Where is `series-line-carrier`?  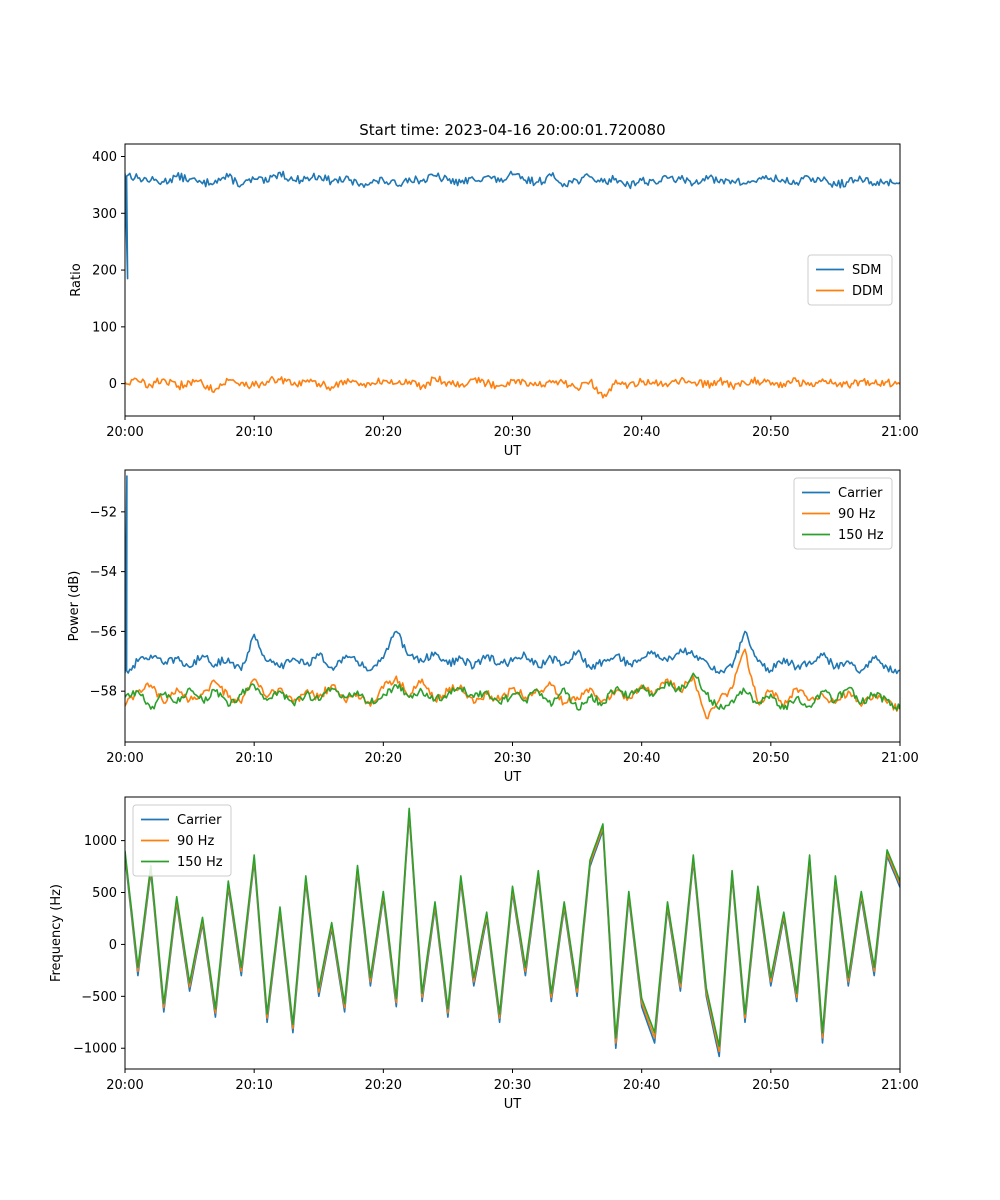
series-line-carrier is located at coordinates (512, 575).